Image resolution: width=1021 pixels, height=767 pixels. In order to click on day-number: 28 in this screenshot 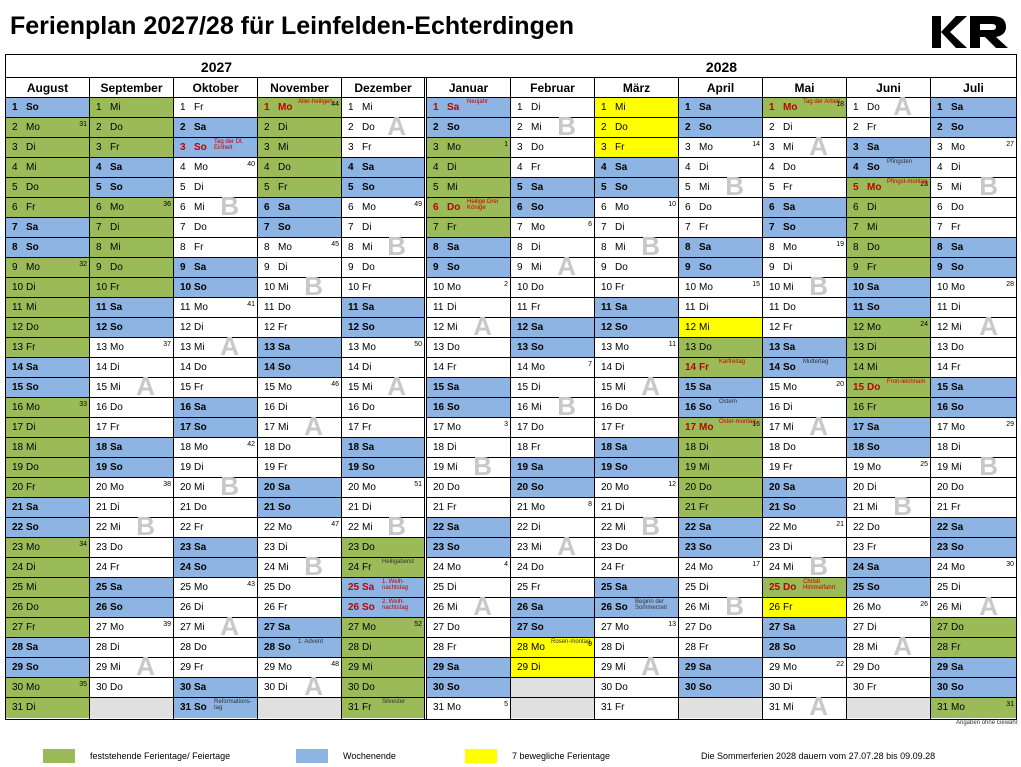, I will do `click(607, 647)`.